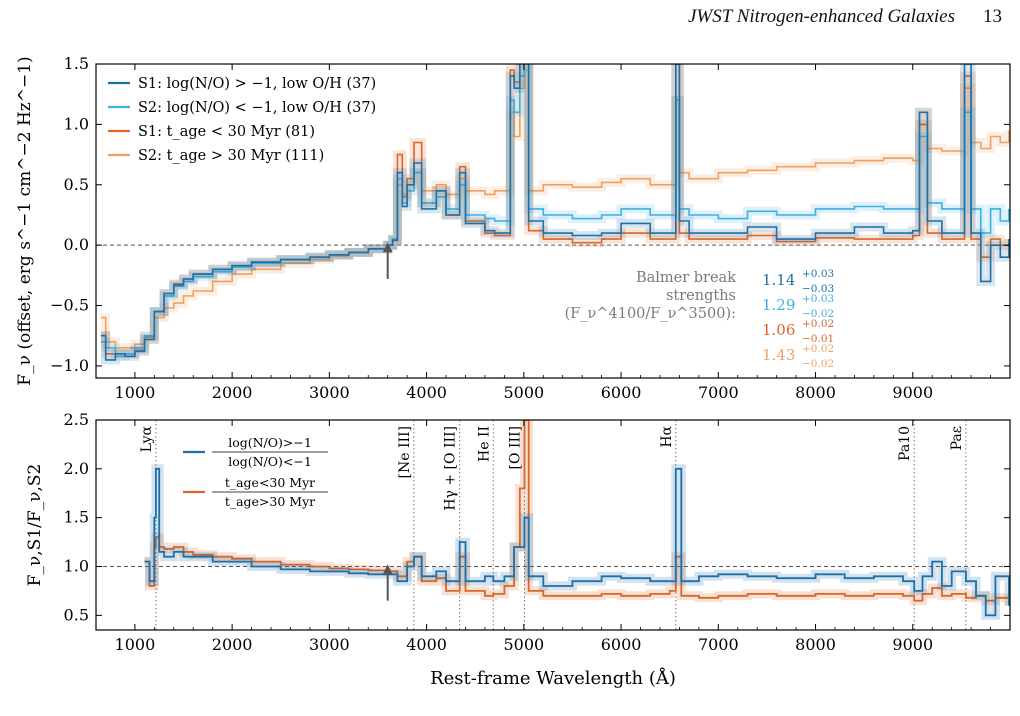 Image resolution: width=1020 pixels, height=716 pixels. What do you see at coordinates (650, 314) in the screenshot?
I see `balmer-break-label: (F_ν^4100/F_ν^3500):` at bounding box center [650, 314].